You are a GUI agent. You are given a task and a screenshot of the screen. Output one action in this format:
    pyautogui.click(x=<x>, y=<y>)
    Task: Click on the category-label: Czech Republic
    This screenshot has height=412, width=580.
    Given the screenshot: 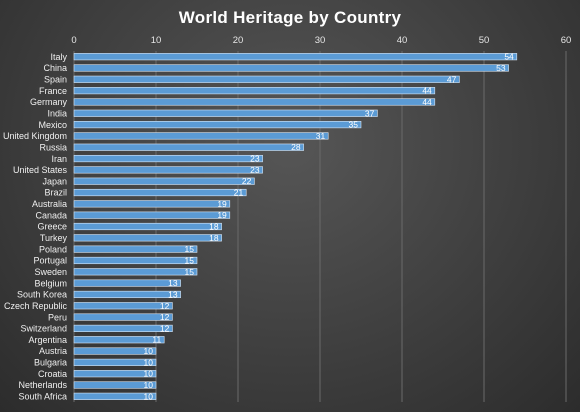 What is the action you would take?
    pyautogui.click(x=36, y=306)
    